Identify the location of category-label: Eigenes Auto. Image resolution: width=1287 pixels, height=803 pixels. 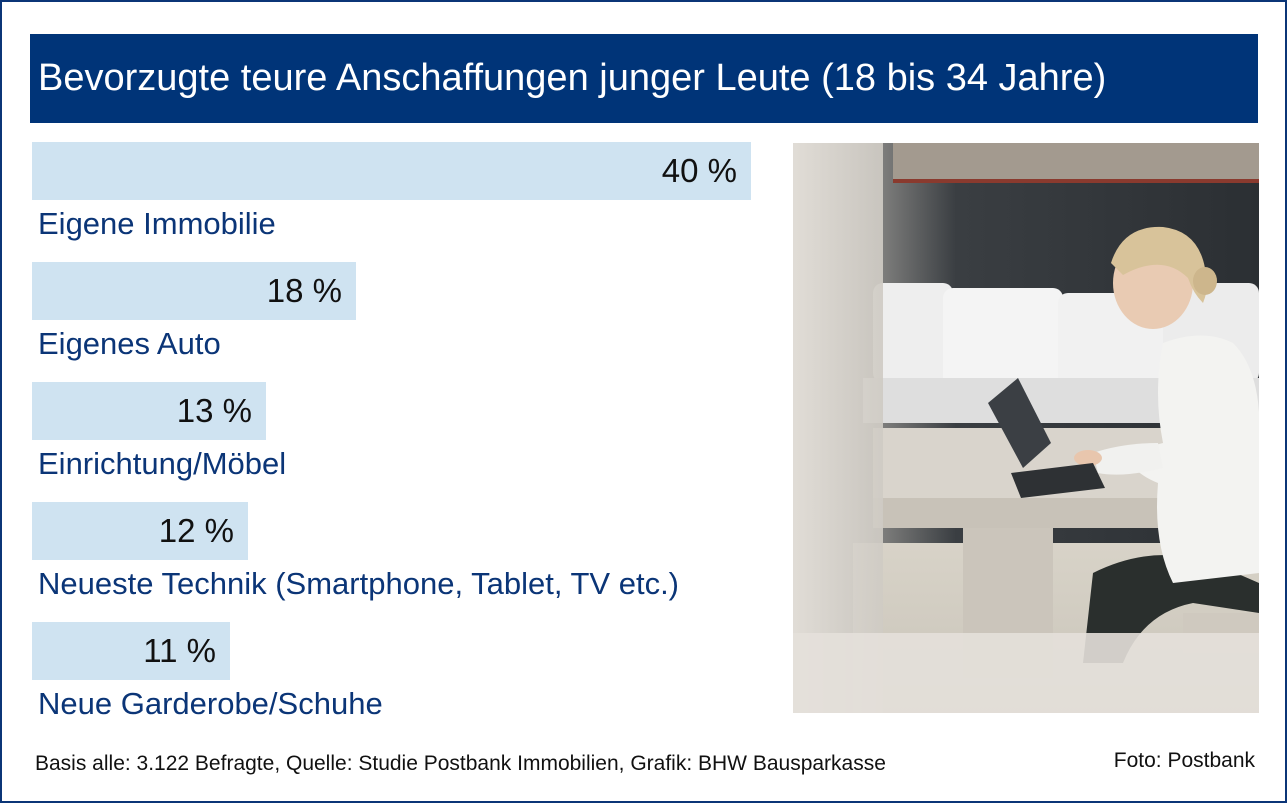
(129, 343).